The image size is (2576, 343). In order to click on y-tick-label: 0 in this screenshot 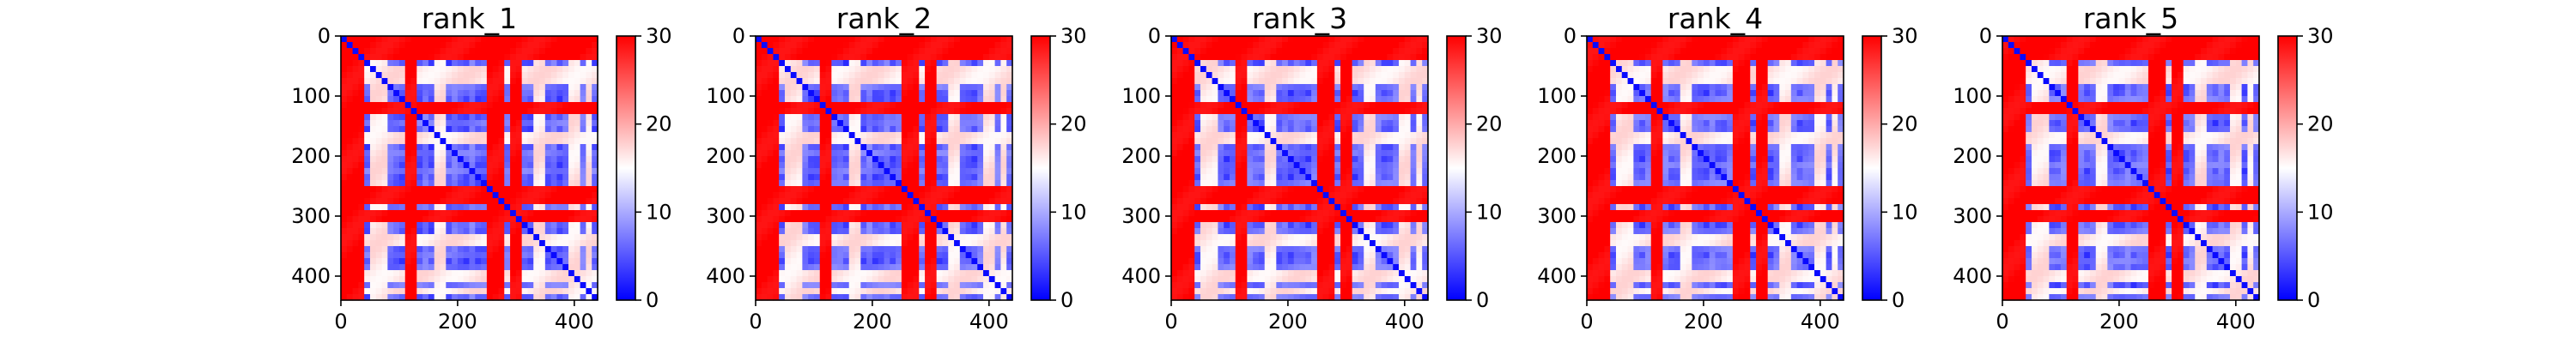, I will do `click(324, 36)`.